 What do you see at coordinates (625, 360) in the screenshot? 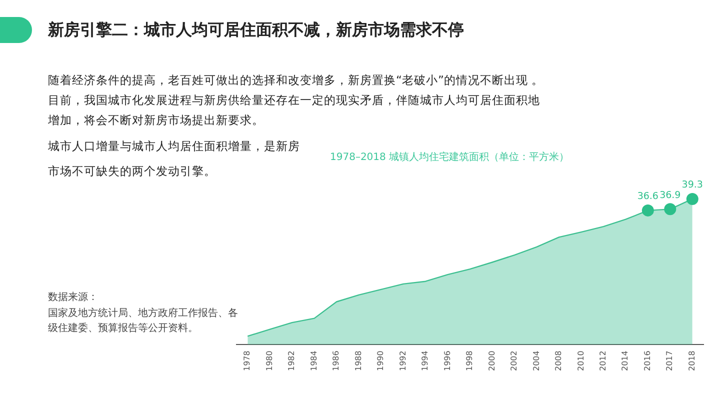
I see `x-tick-label: 2014` at bounding box center [625, 360].